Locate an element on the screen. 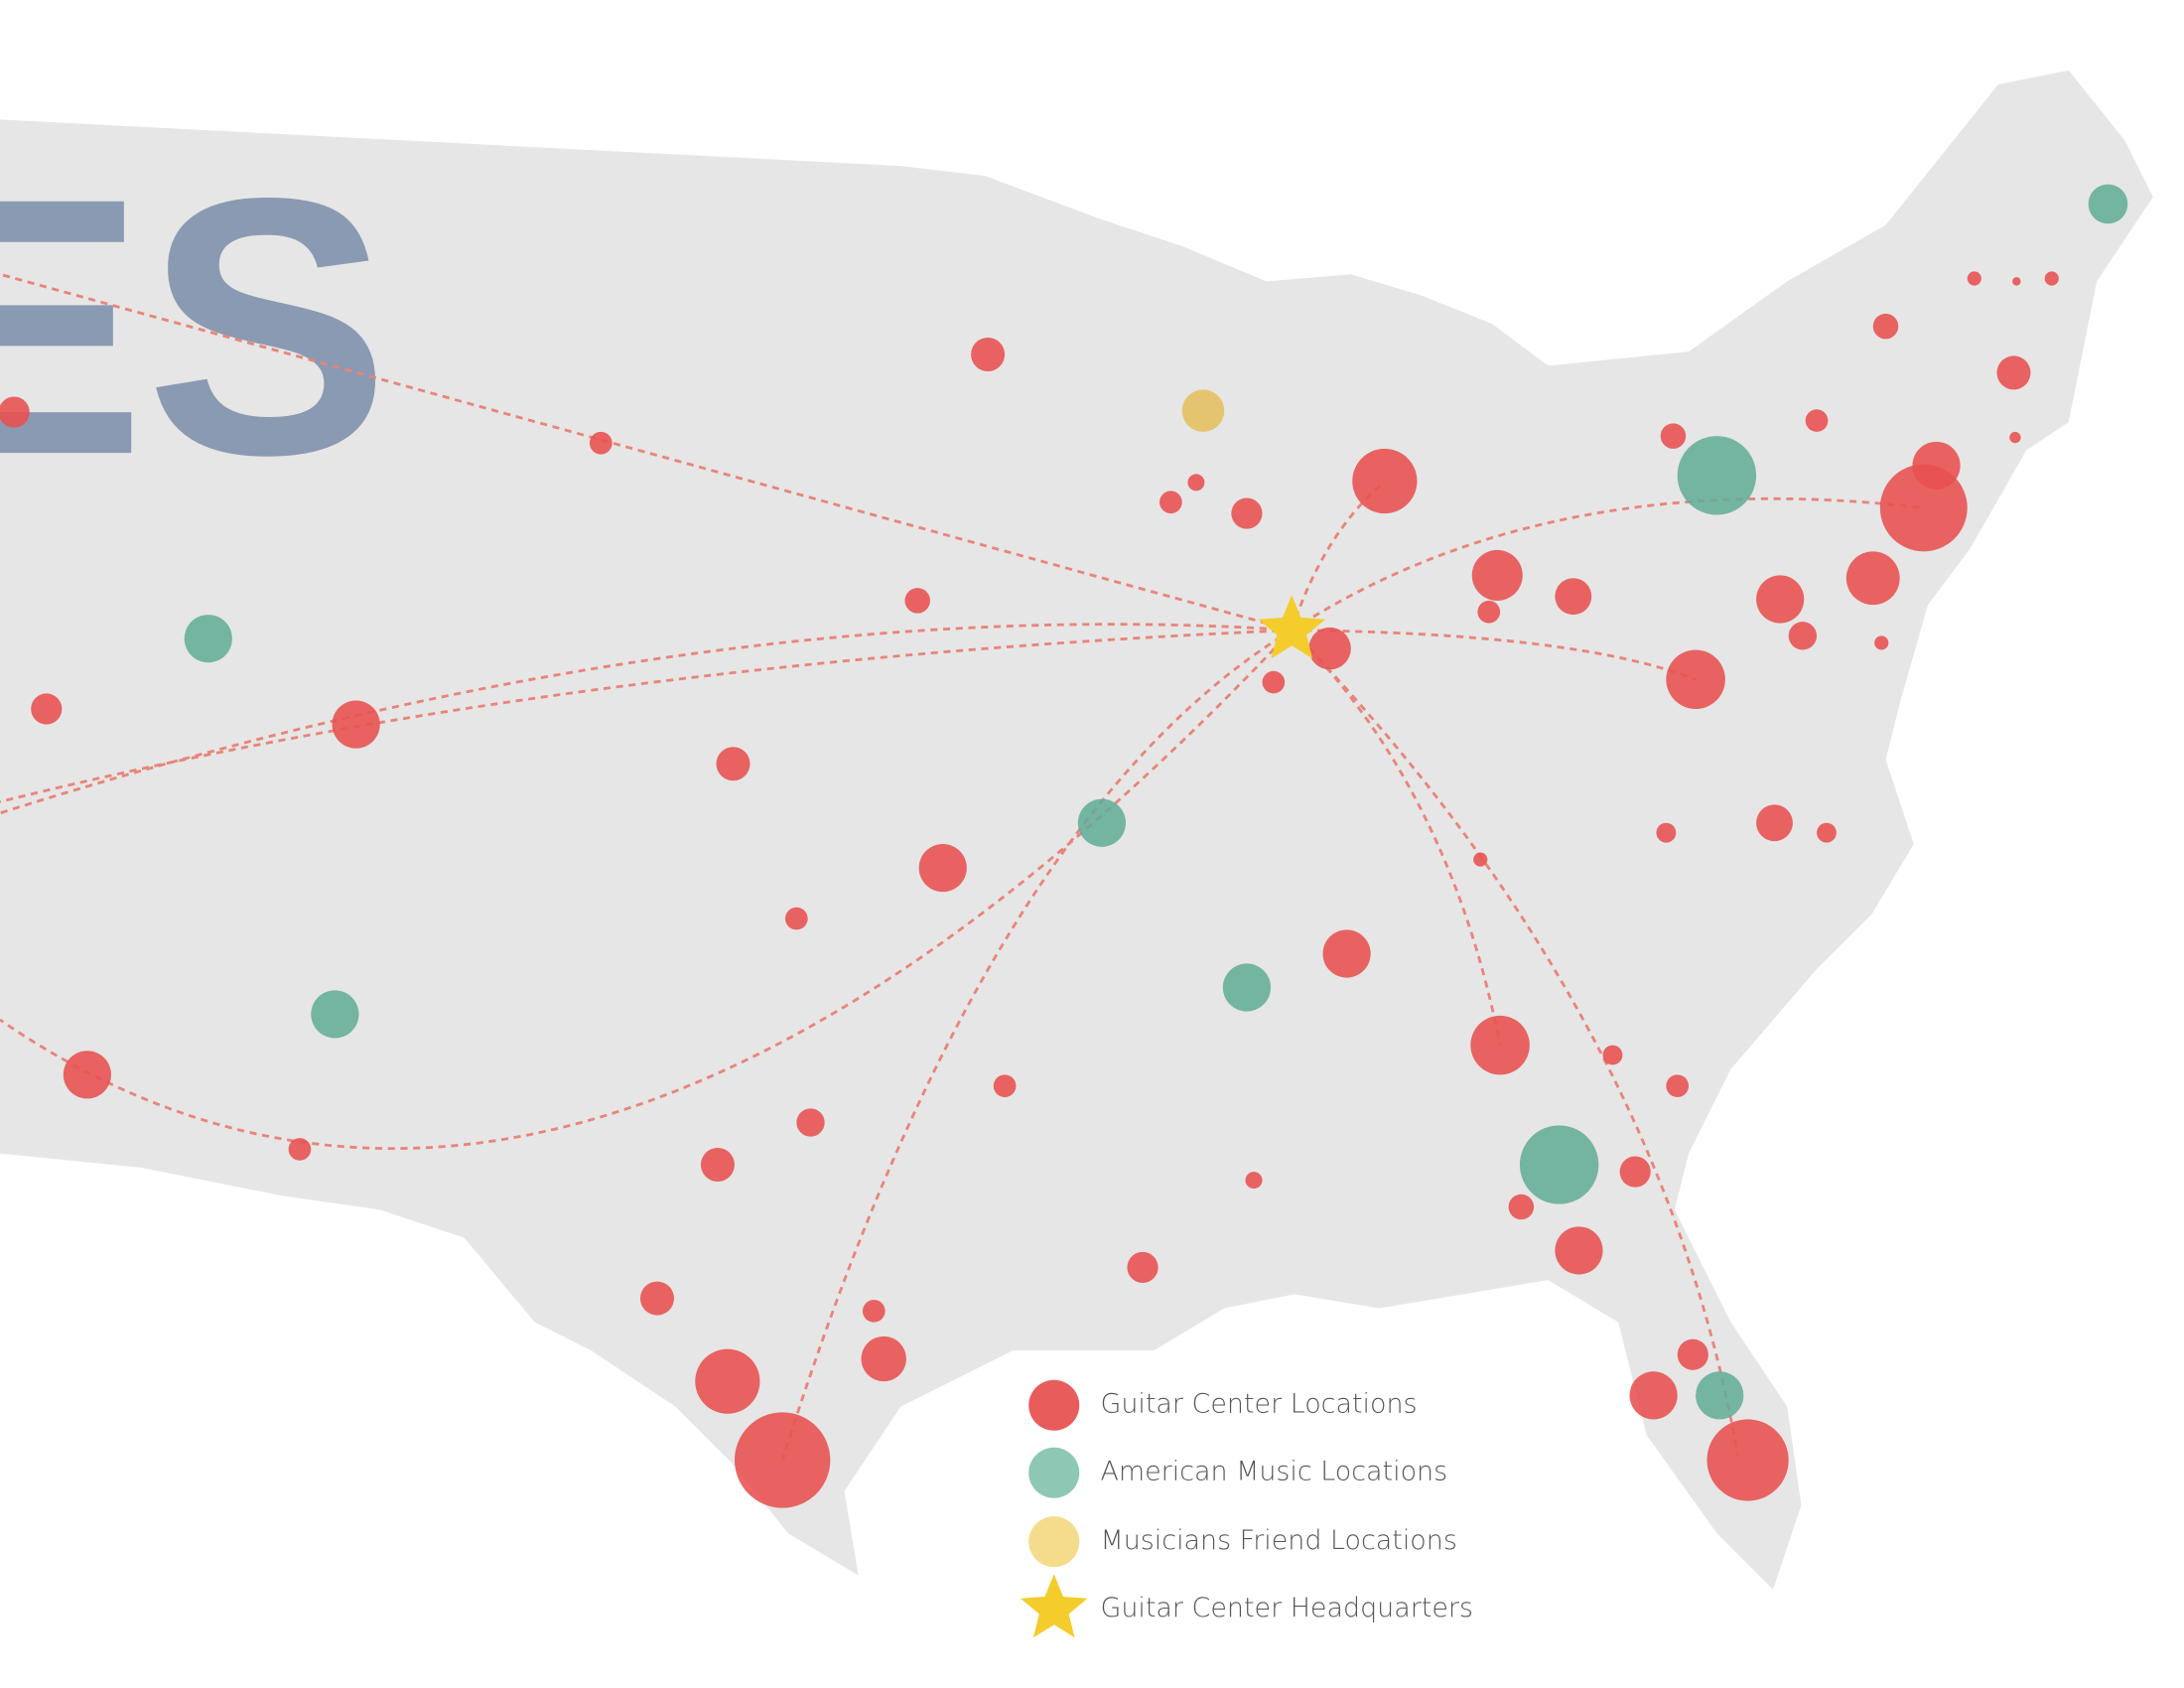 The image size is (2184, 1688). legend-label: Guitar Center Locations is located at coordinates (1259, 1404).